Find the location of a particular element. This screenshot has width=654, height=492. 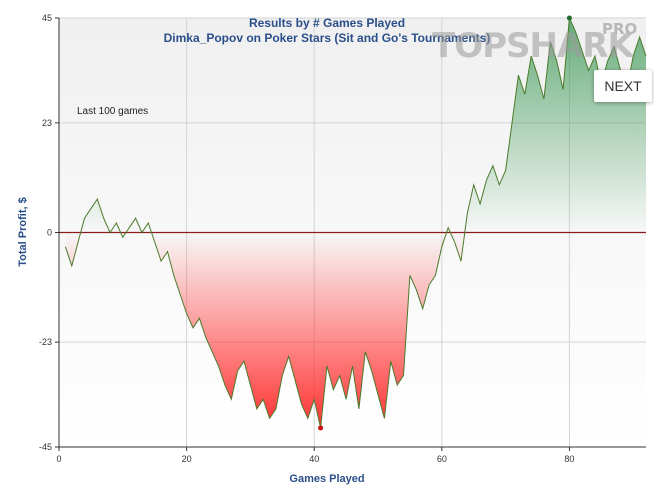

y-tick-label: -45 is located at coordinates (45, 447).